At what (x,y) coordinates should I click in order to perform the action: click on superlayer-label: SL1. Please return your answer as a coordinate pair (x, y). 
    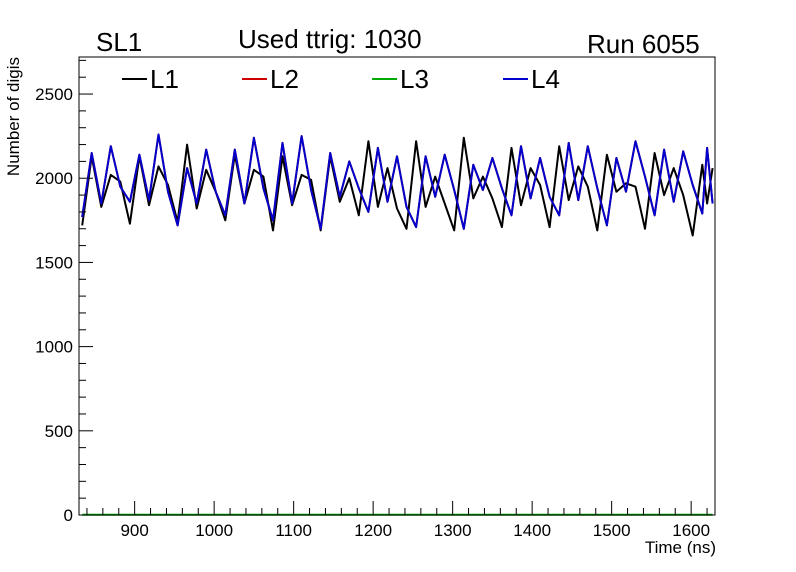
    Looking at the image, I should click on (119, 42).